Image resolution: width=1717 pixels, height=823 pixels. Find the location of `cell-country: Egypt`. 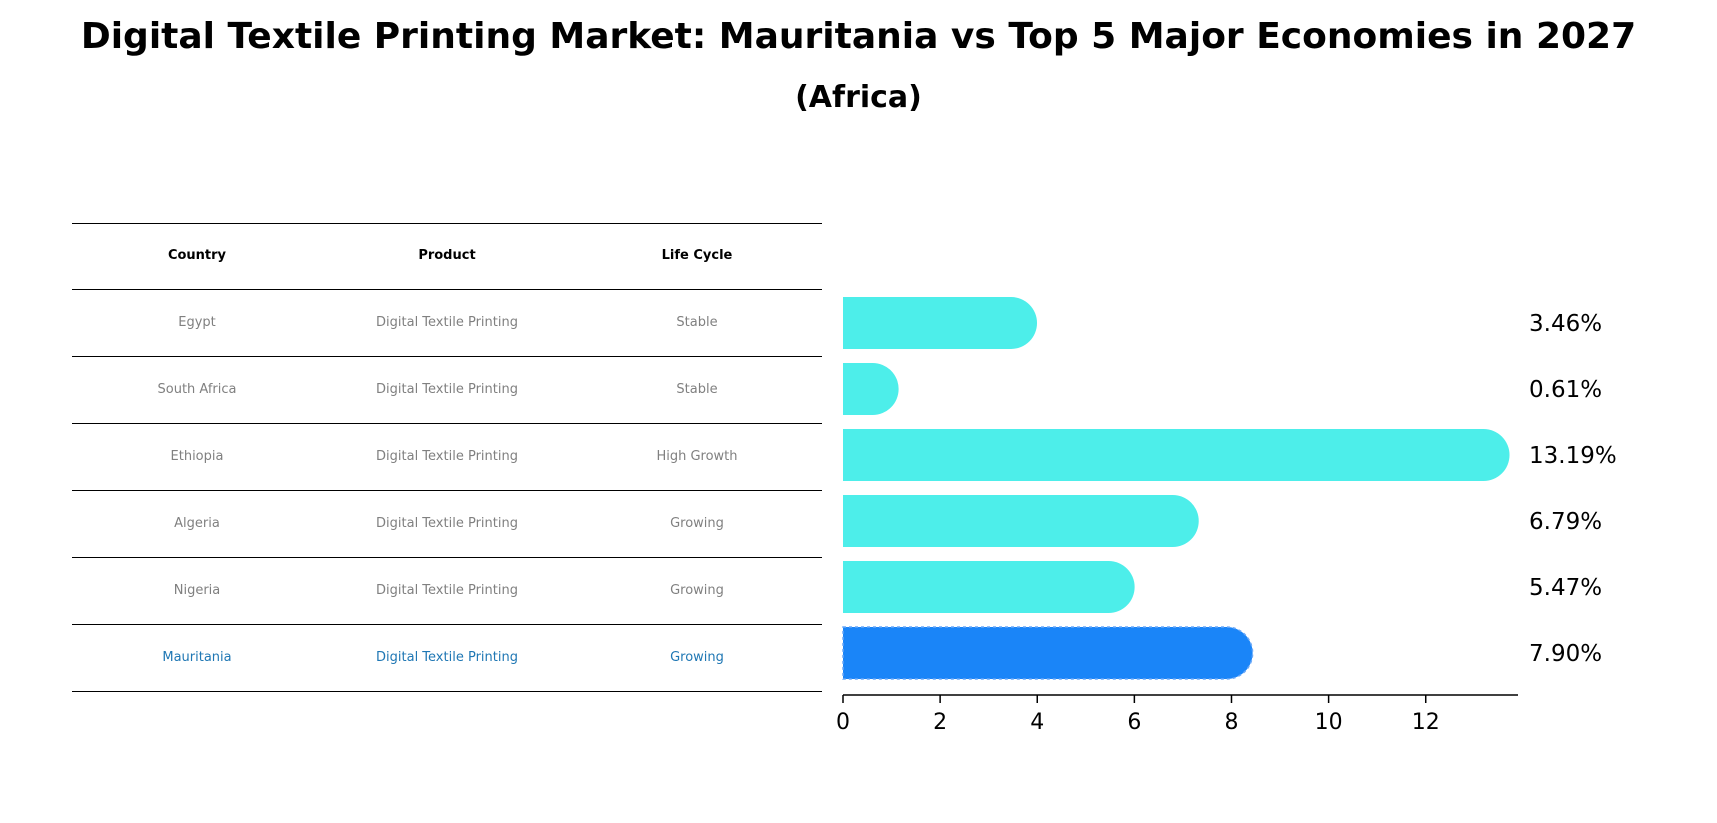

cell-country: Egypt is located at coordinates (197, 322).